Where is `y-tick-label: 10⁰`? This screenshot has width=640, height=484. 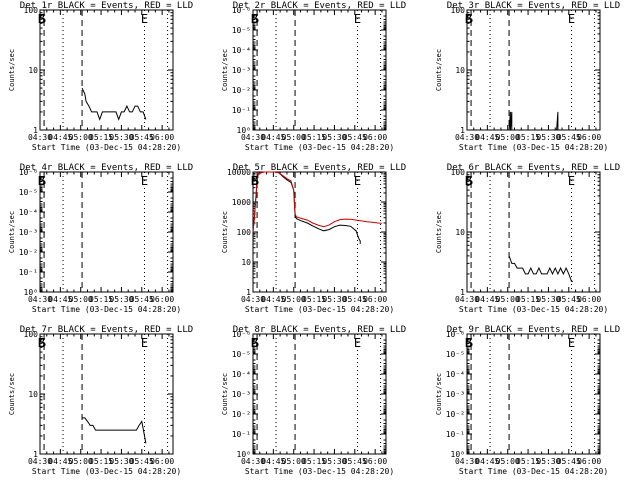 y-tick-label: 10⁰ is located at coordinates (458, 454).